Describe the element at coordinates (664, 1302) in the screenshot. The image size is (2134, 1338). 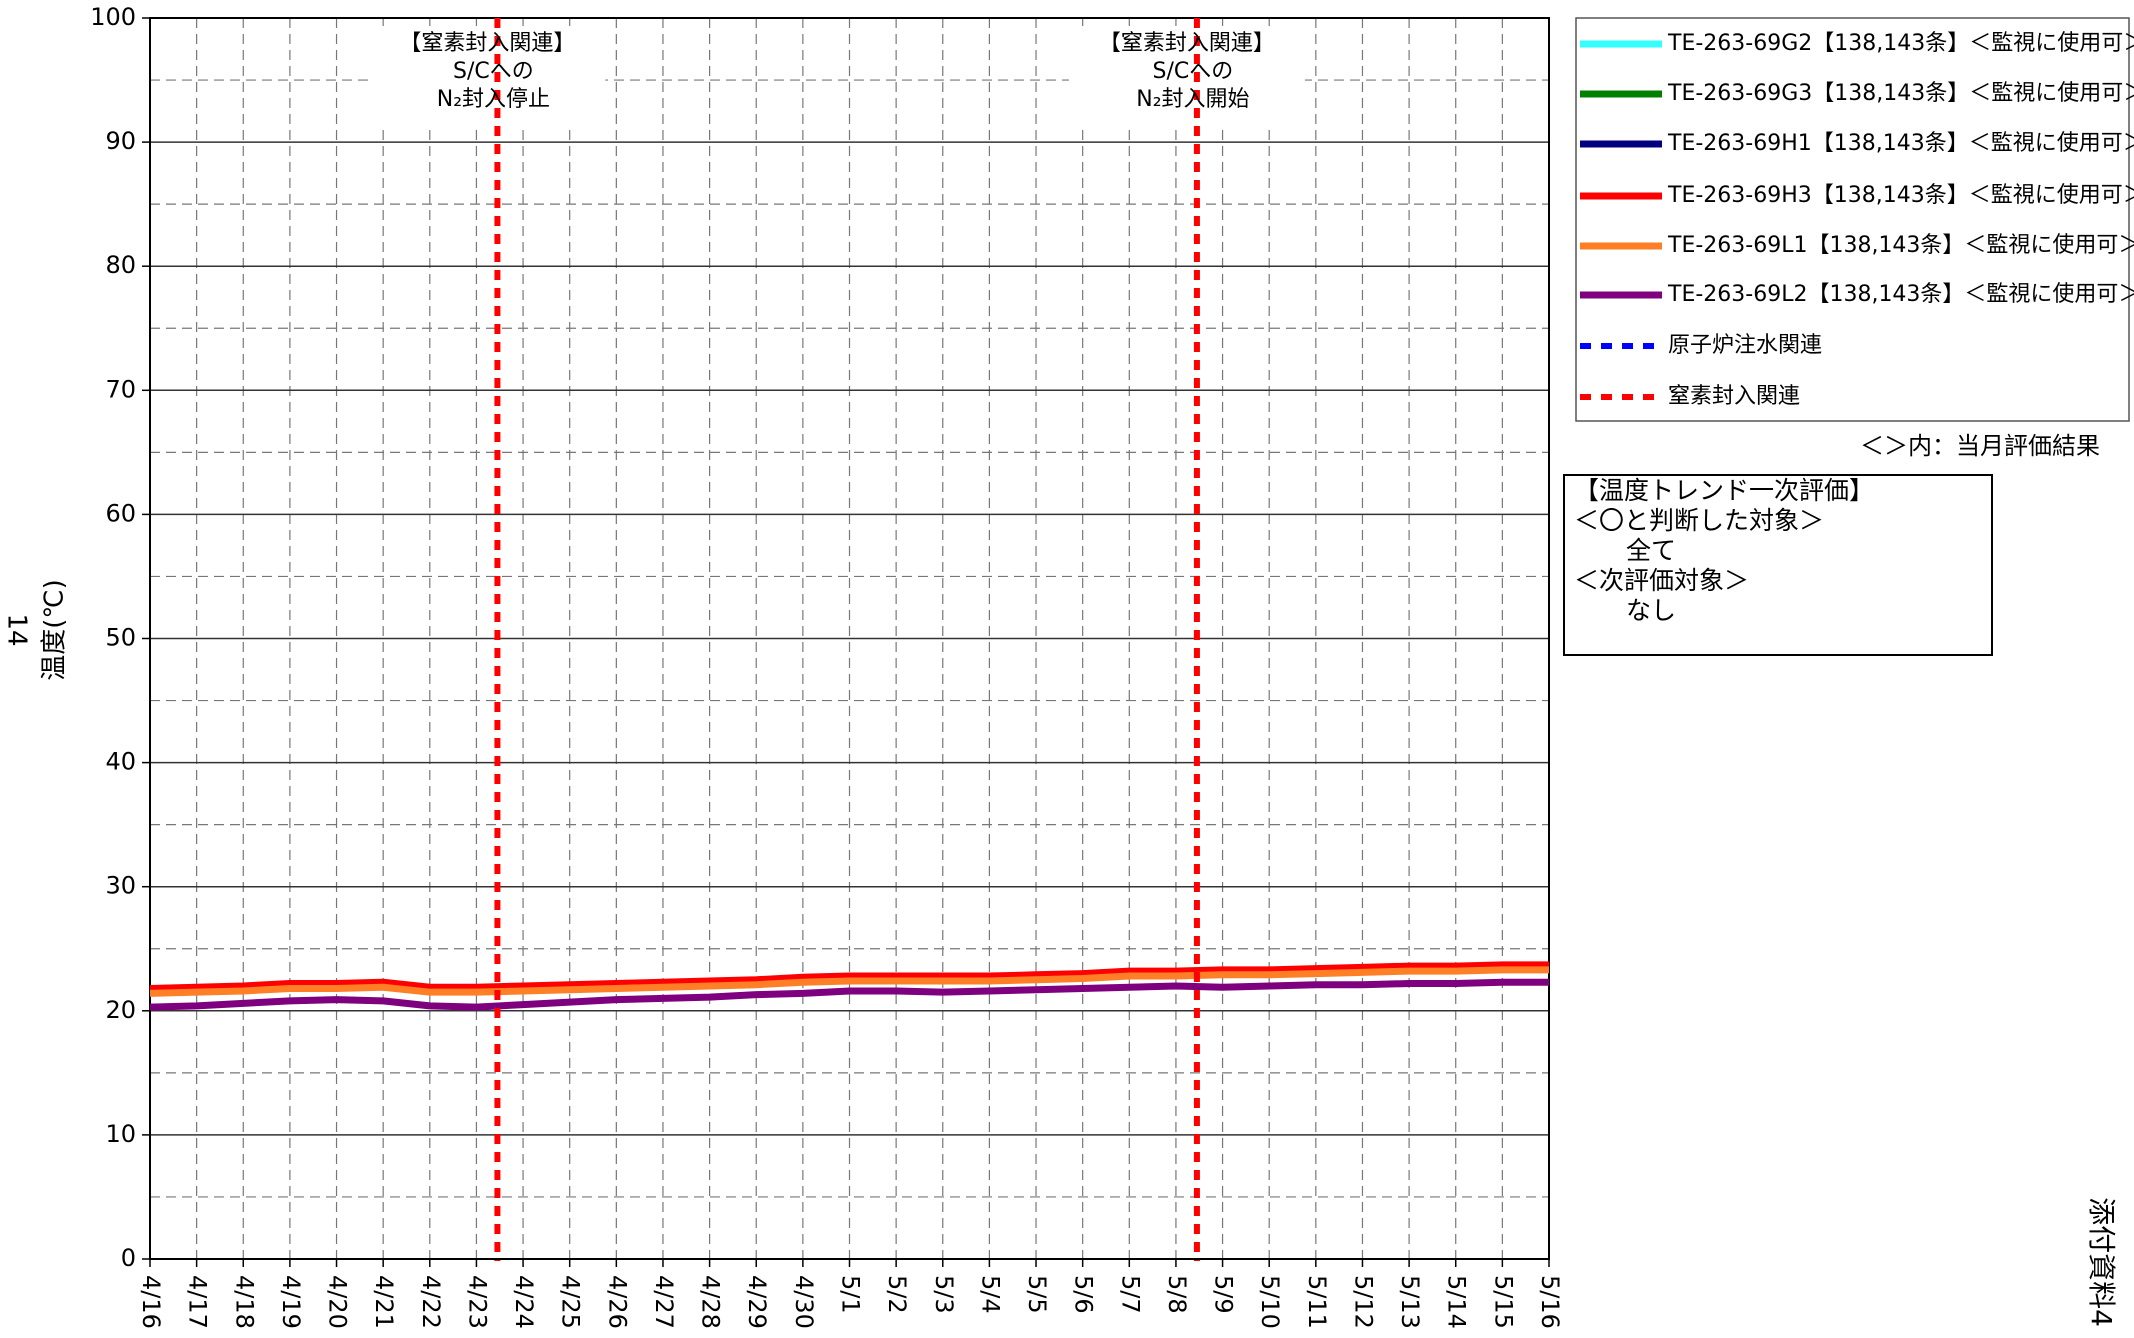
I see `x-tick-label: 4/27` at that location.